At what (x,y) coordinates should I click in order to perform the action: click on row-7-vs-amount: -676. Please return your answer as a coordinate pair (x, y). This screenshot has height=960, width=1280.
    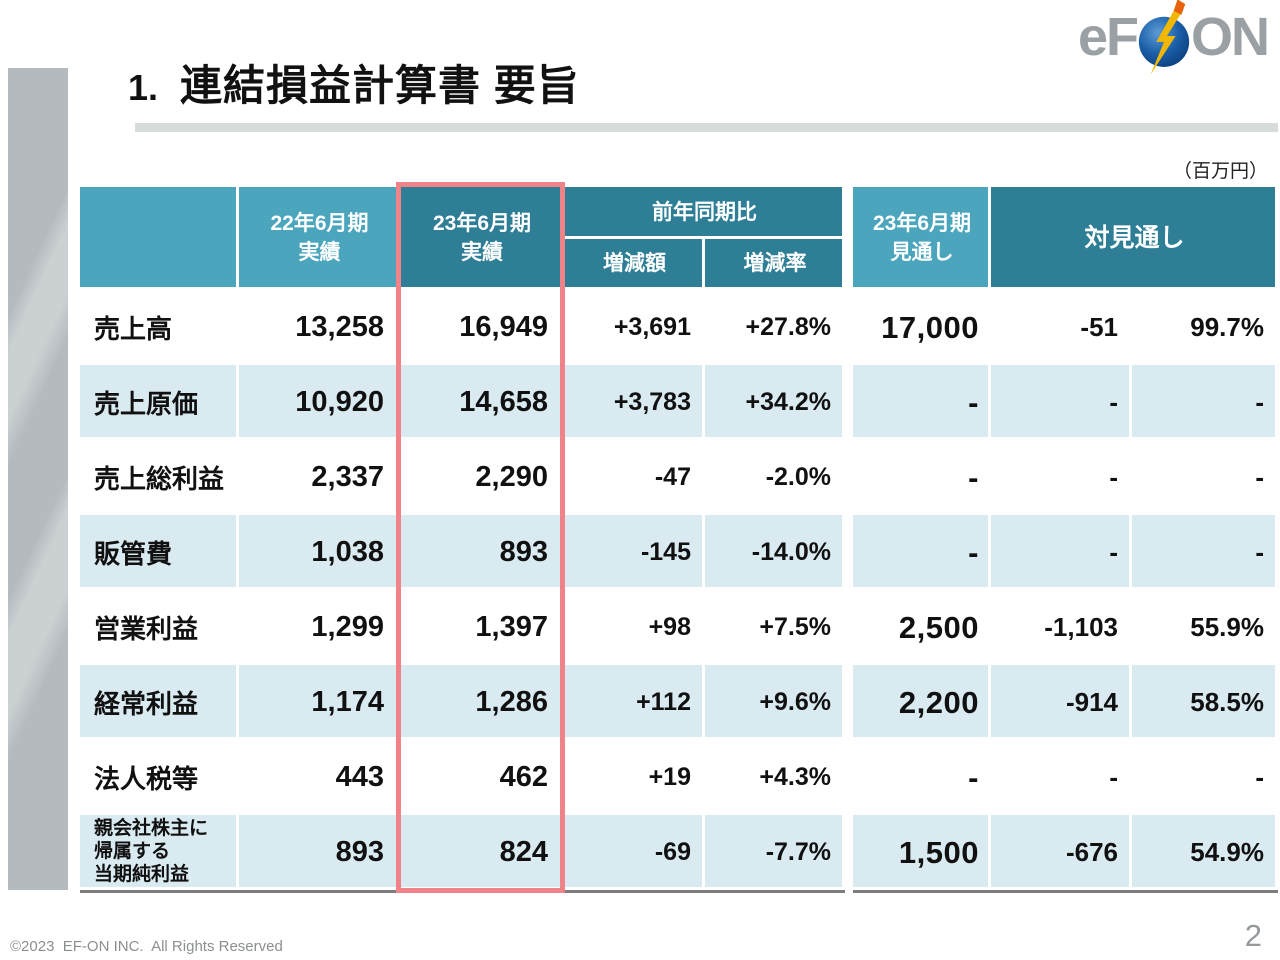
    Looking at the image, I should click on (1061, 852).